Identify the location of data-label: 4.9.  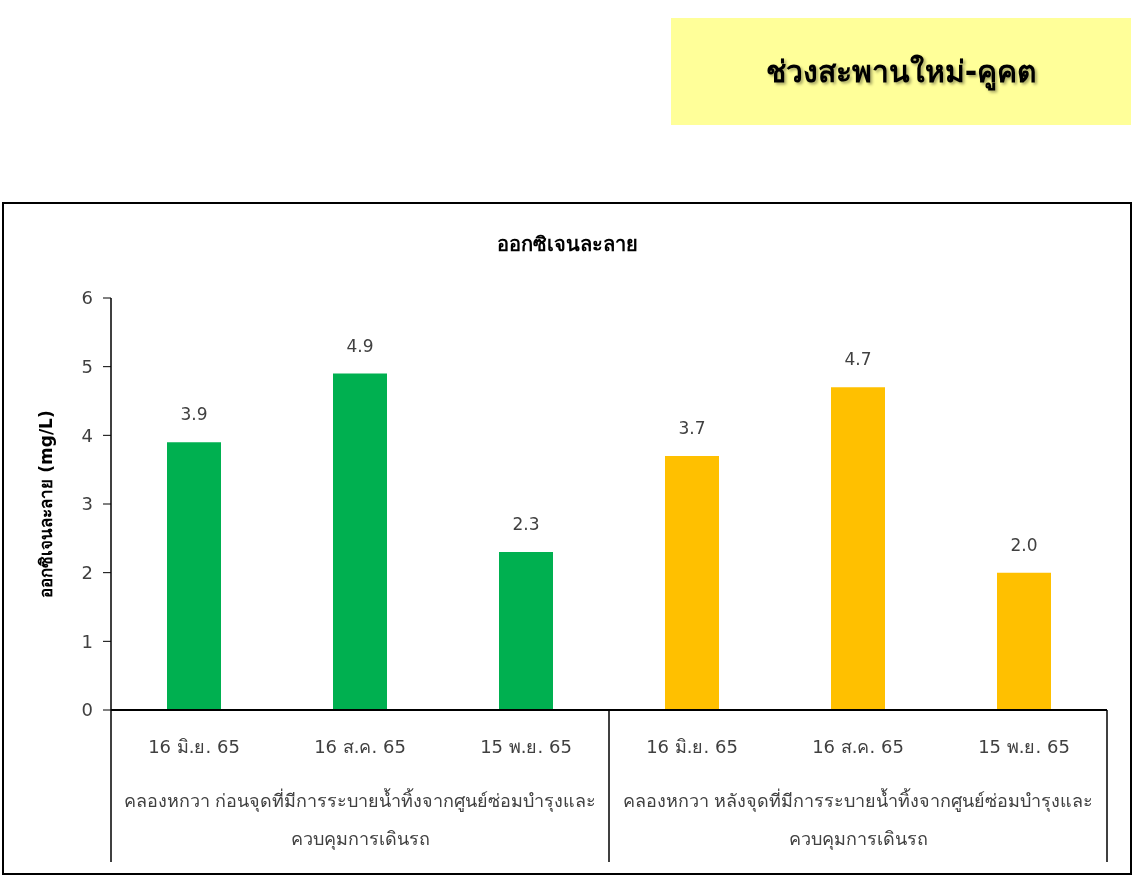
(360, 345).